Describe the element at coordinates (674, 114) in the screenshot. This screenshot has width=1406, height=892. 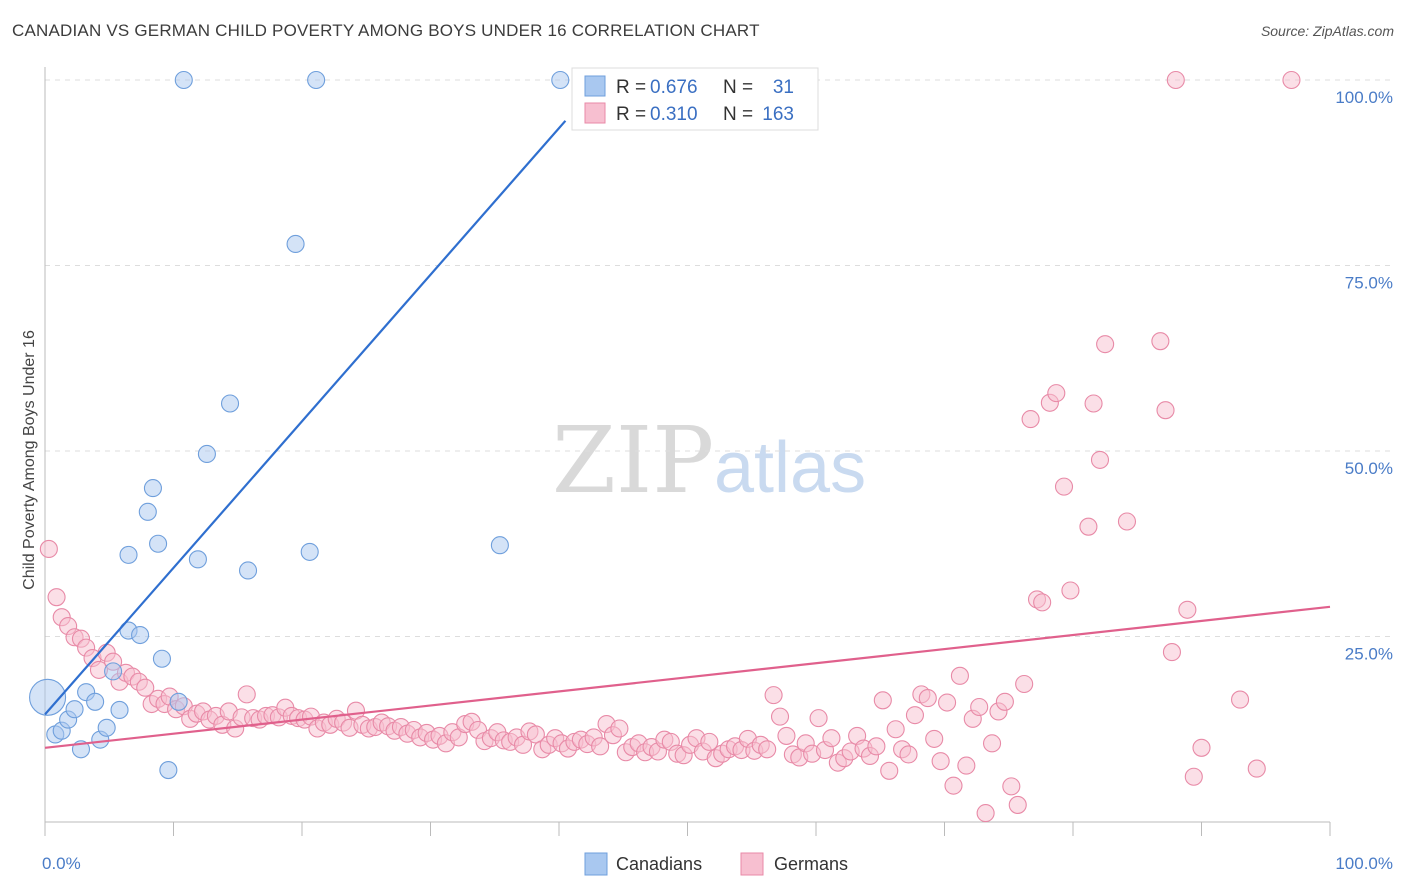
I see `legend-r-value-germans: 0.310` at that location.